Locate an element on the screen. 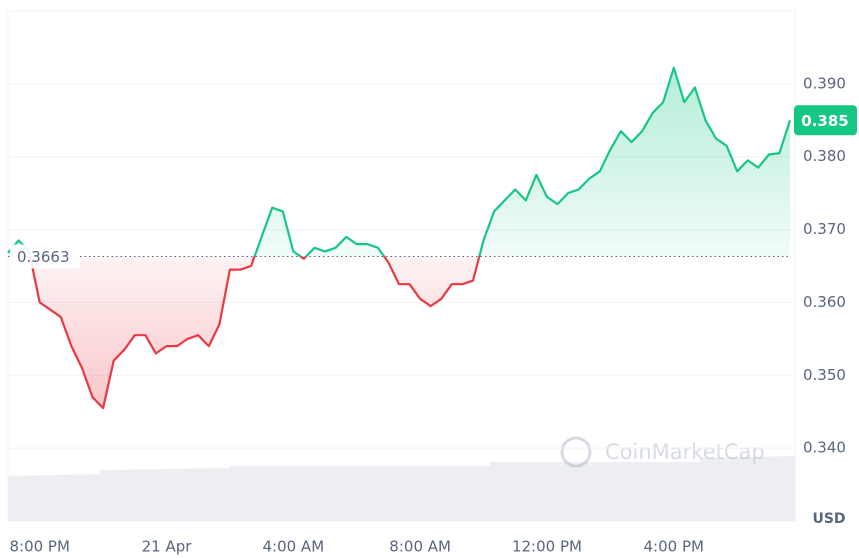 The height and width of the screenshot is (558, 859). y-tick-label: 0.340 is located at coordinates (824, 448).